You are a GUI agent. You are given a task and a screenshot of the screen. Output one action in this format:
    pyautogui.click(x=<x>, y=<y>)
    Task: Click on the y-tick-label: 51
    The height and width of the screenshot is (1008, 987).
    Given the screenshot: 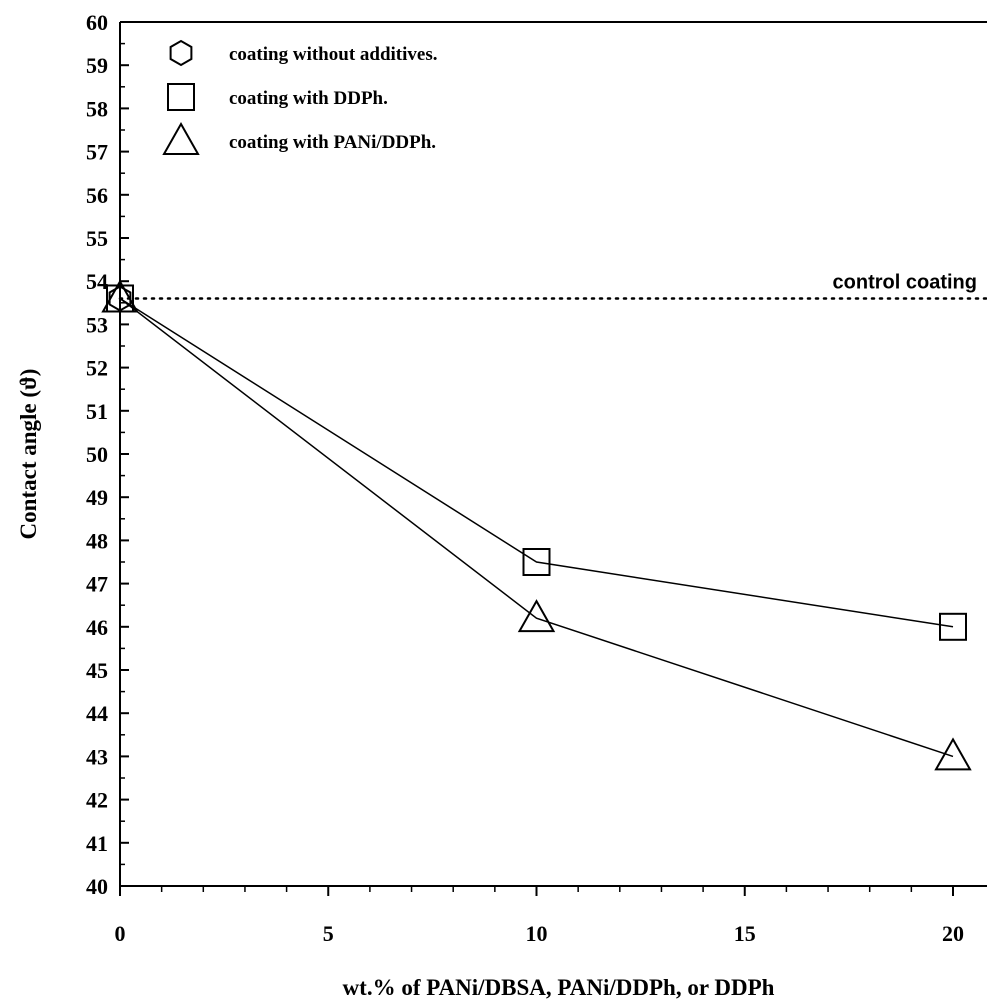 What is the action you would take?
    pyautogui.click(x=97, y=411)
    